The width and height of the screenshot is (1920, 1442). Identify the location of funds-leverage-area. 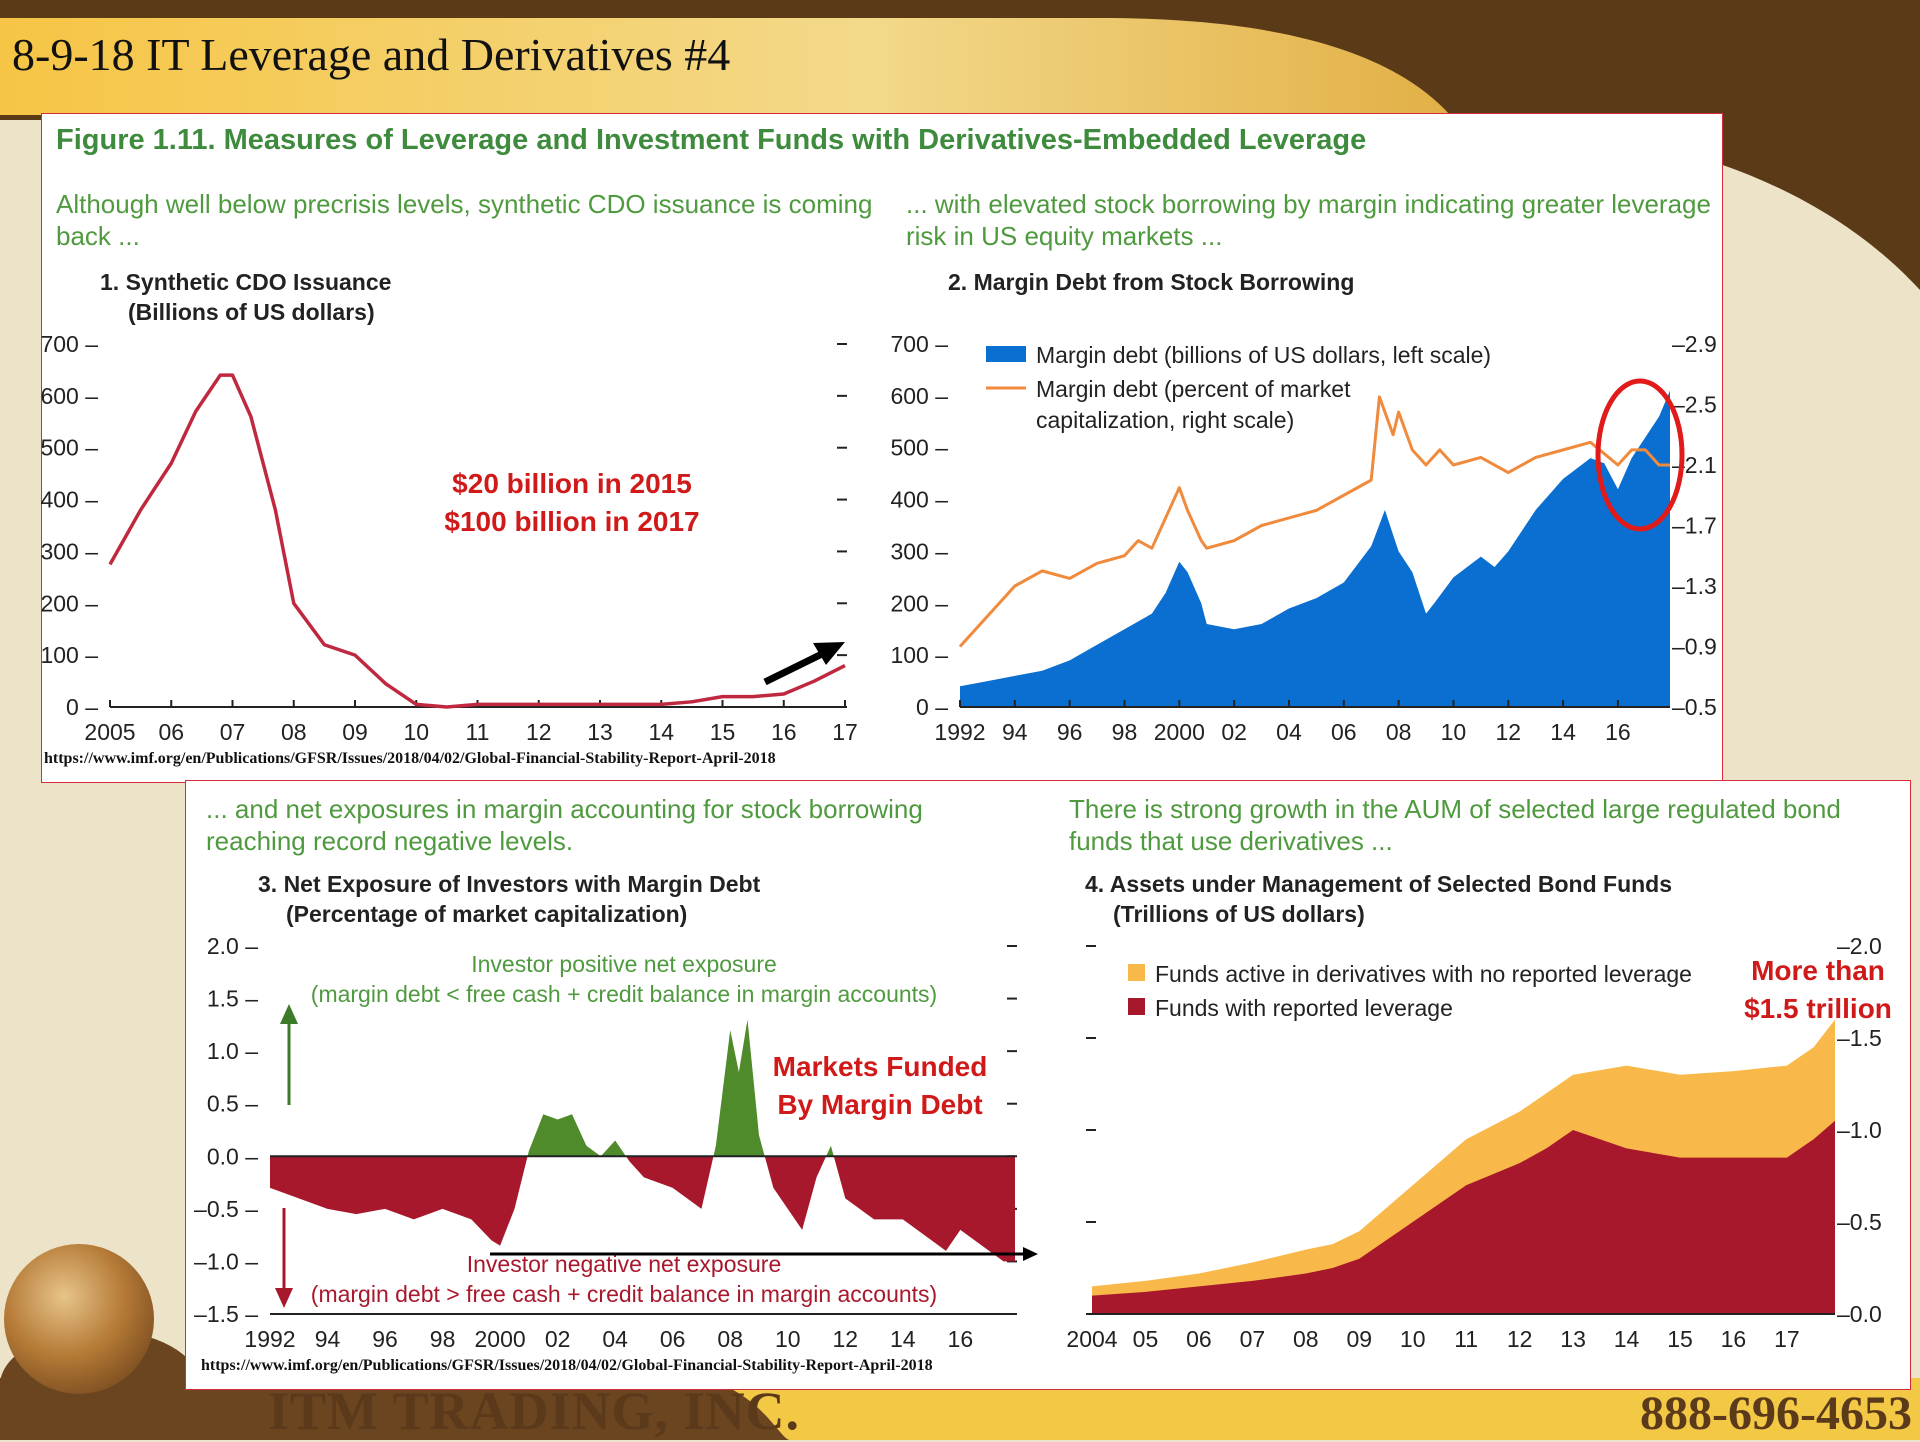
(1463, 1217).